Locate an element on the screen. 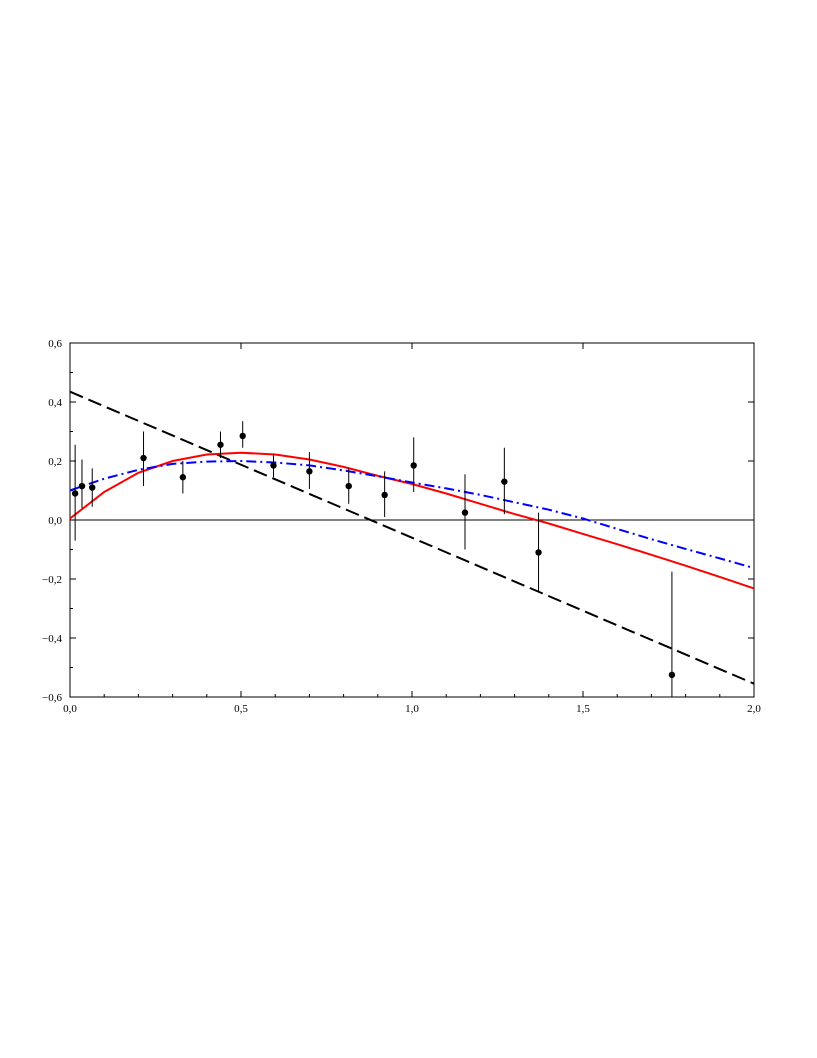 This screenshot has height=1058, width=817. y-tick-label: −0,6 is located at coordinates (52, 698).